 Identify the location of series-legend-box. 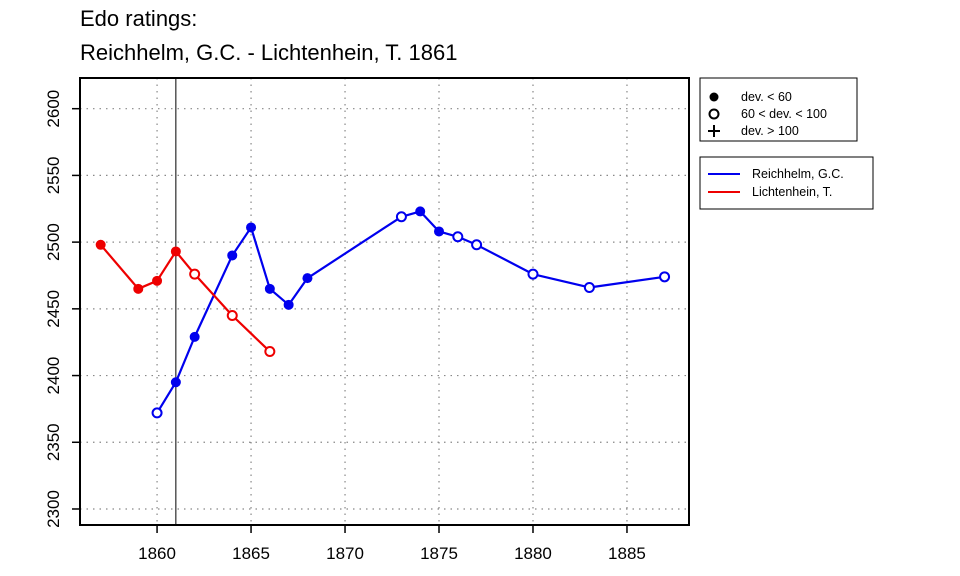
(786, 183).